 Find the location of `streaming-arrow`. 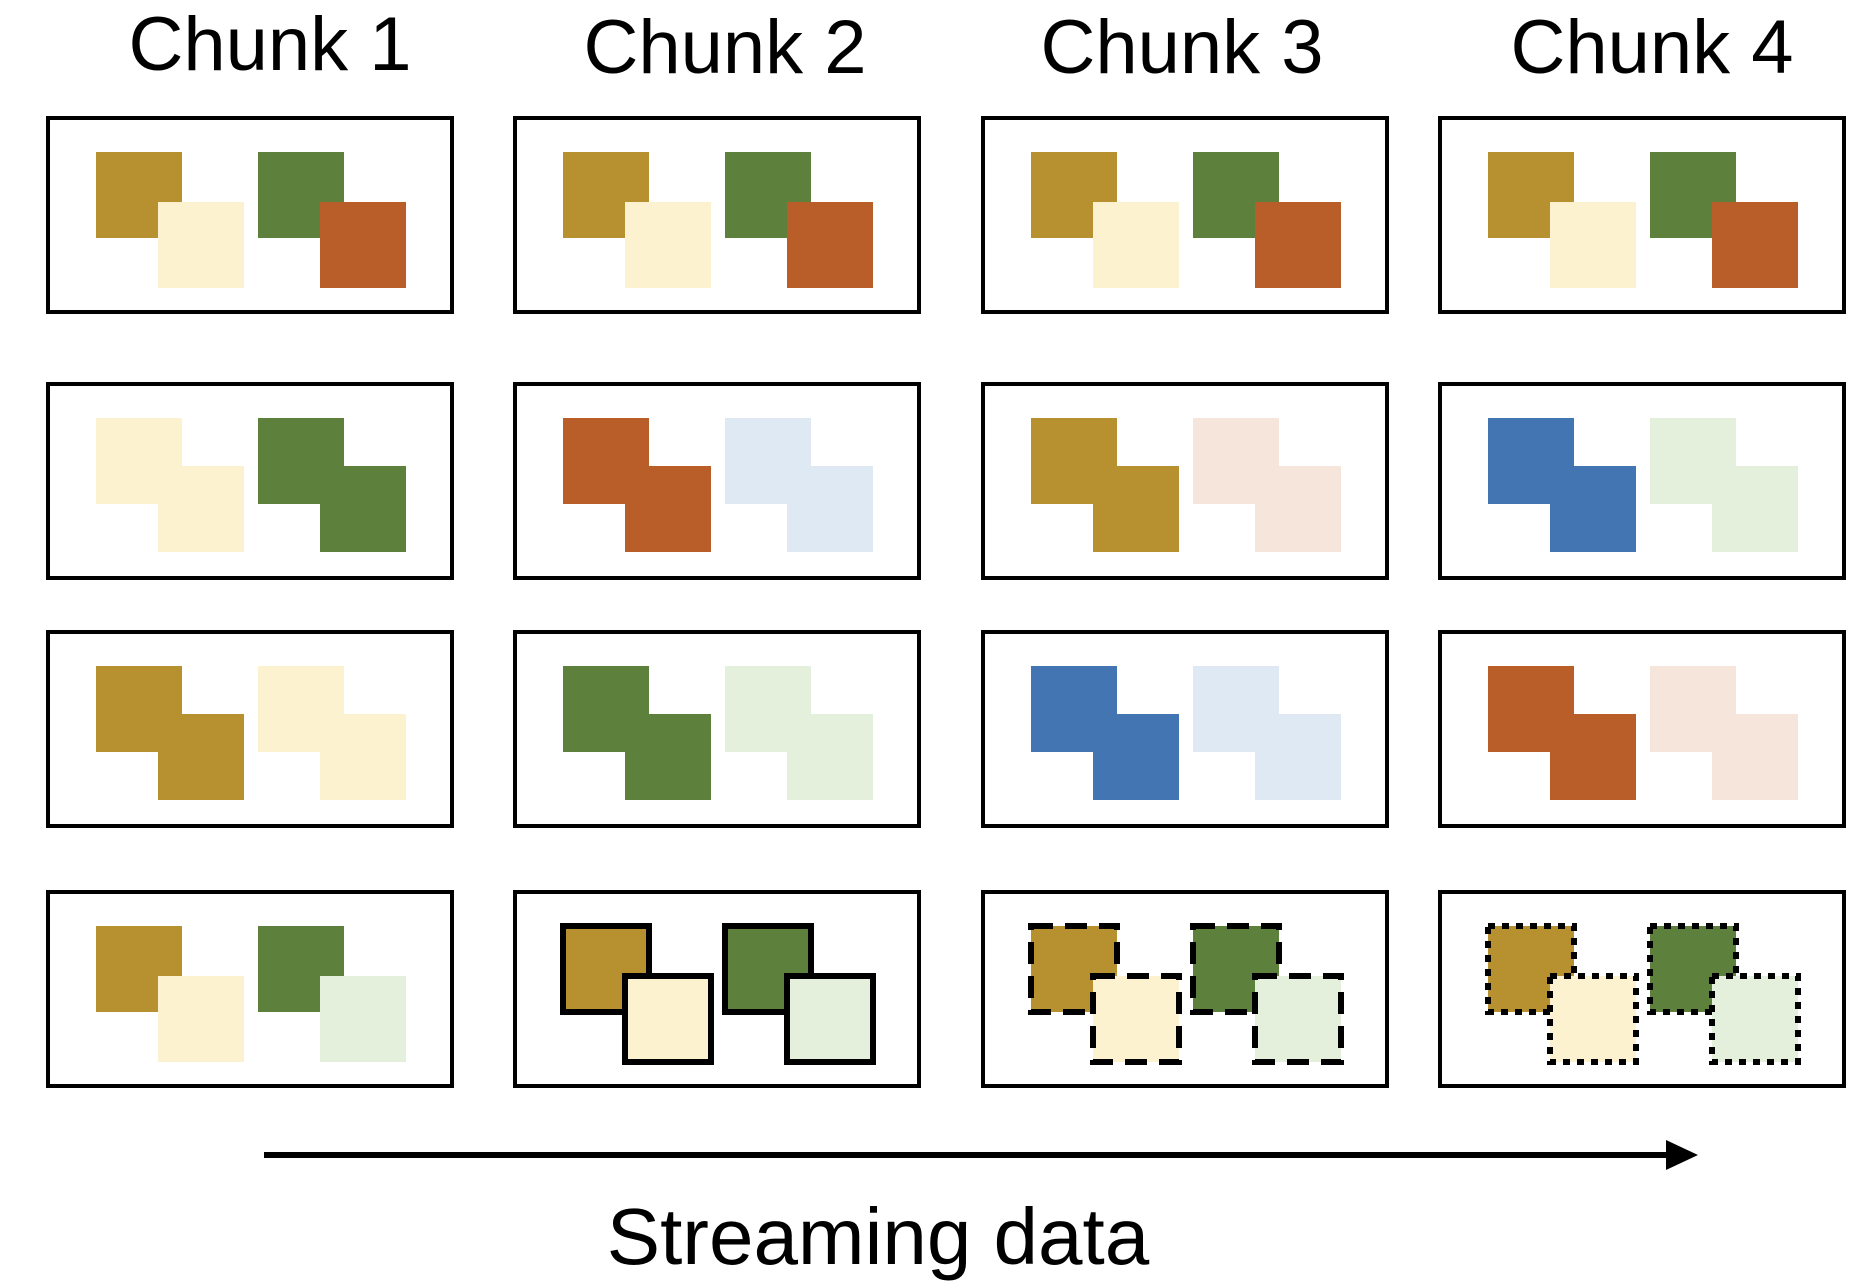

streaming-arrow is located at coordinates (981, 1155).